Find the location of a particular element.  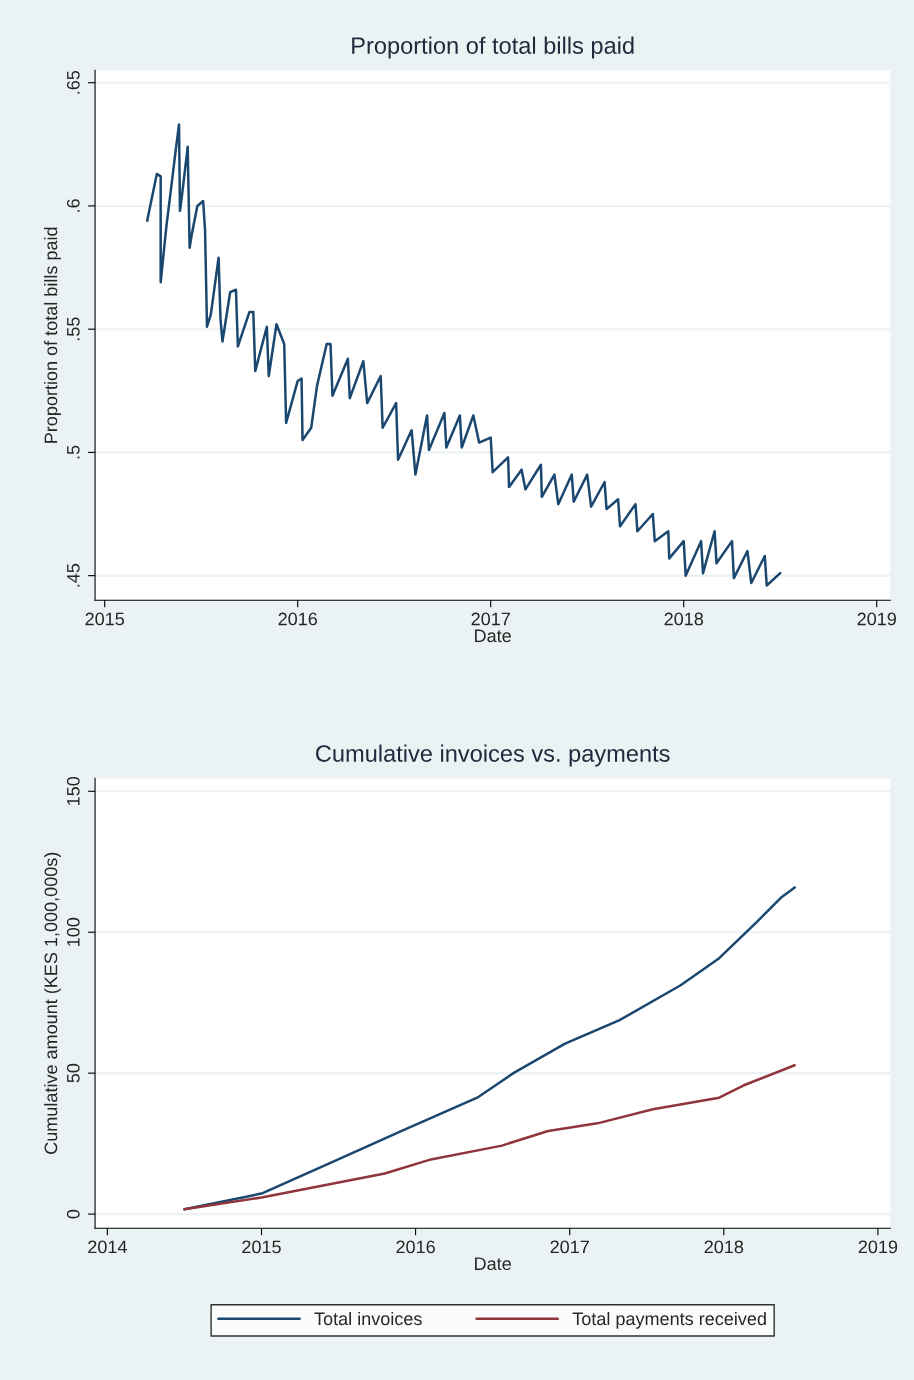

y-tick-label: .45 is located at coordinates (73, 575).